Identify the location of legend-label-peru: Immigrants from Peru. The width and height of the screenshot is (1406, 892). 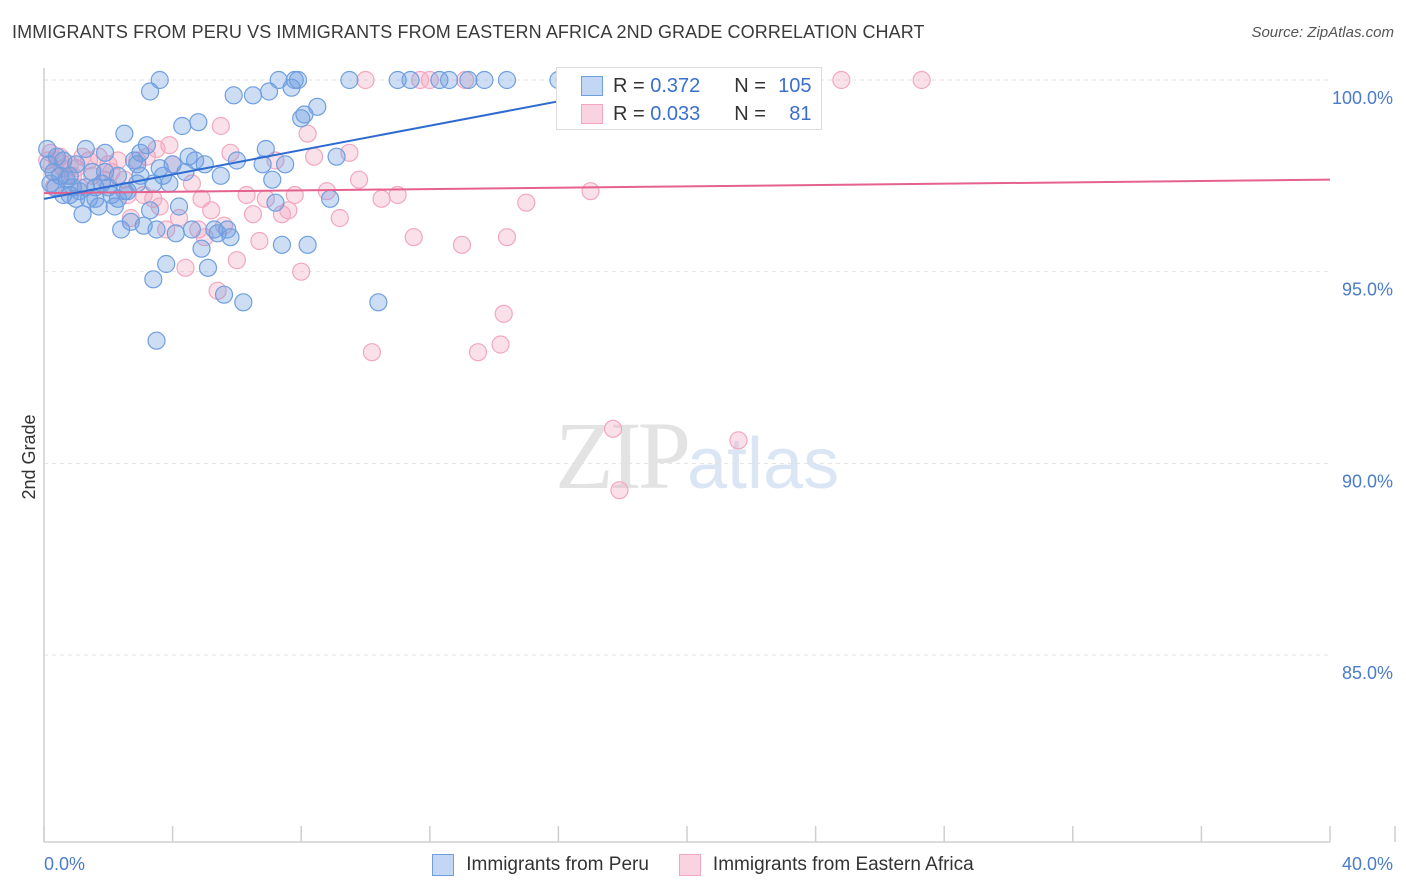
(557, 864).